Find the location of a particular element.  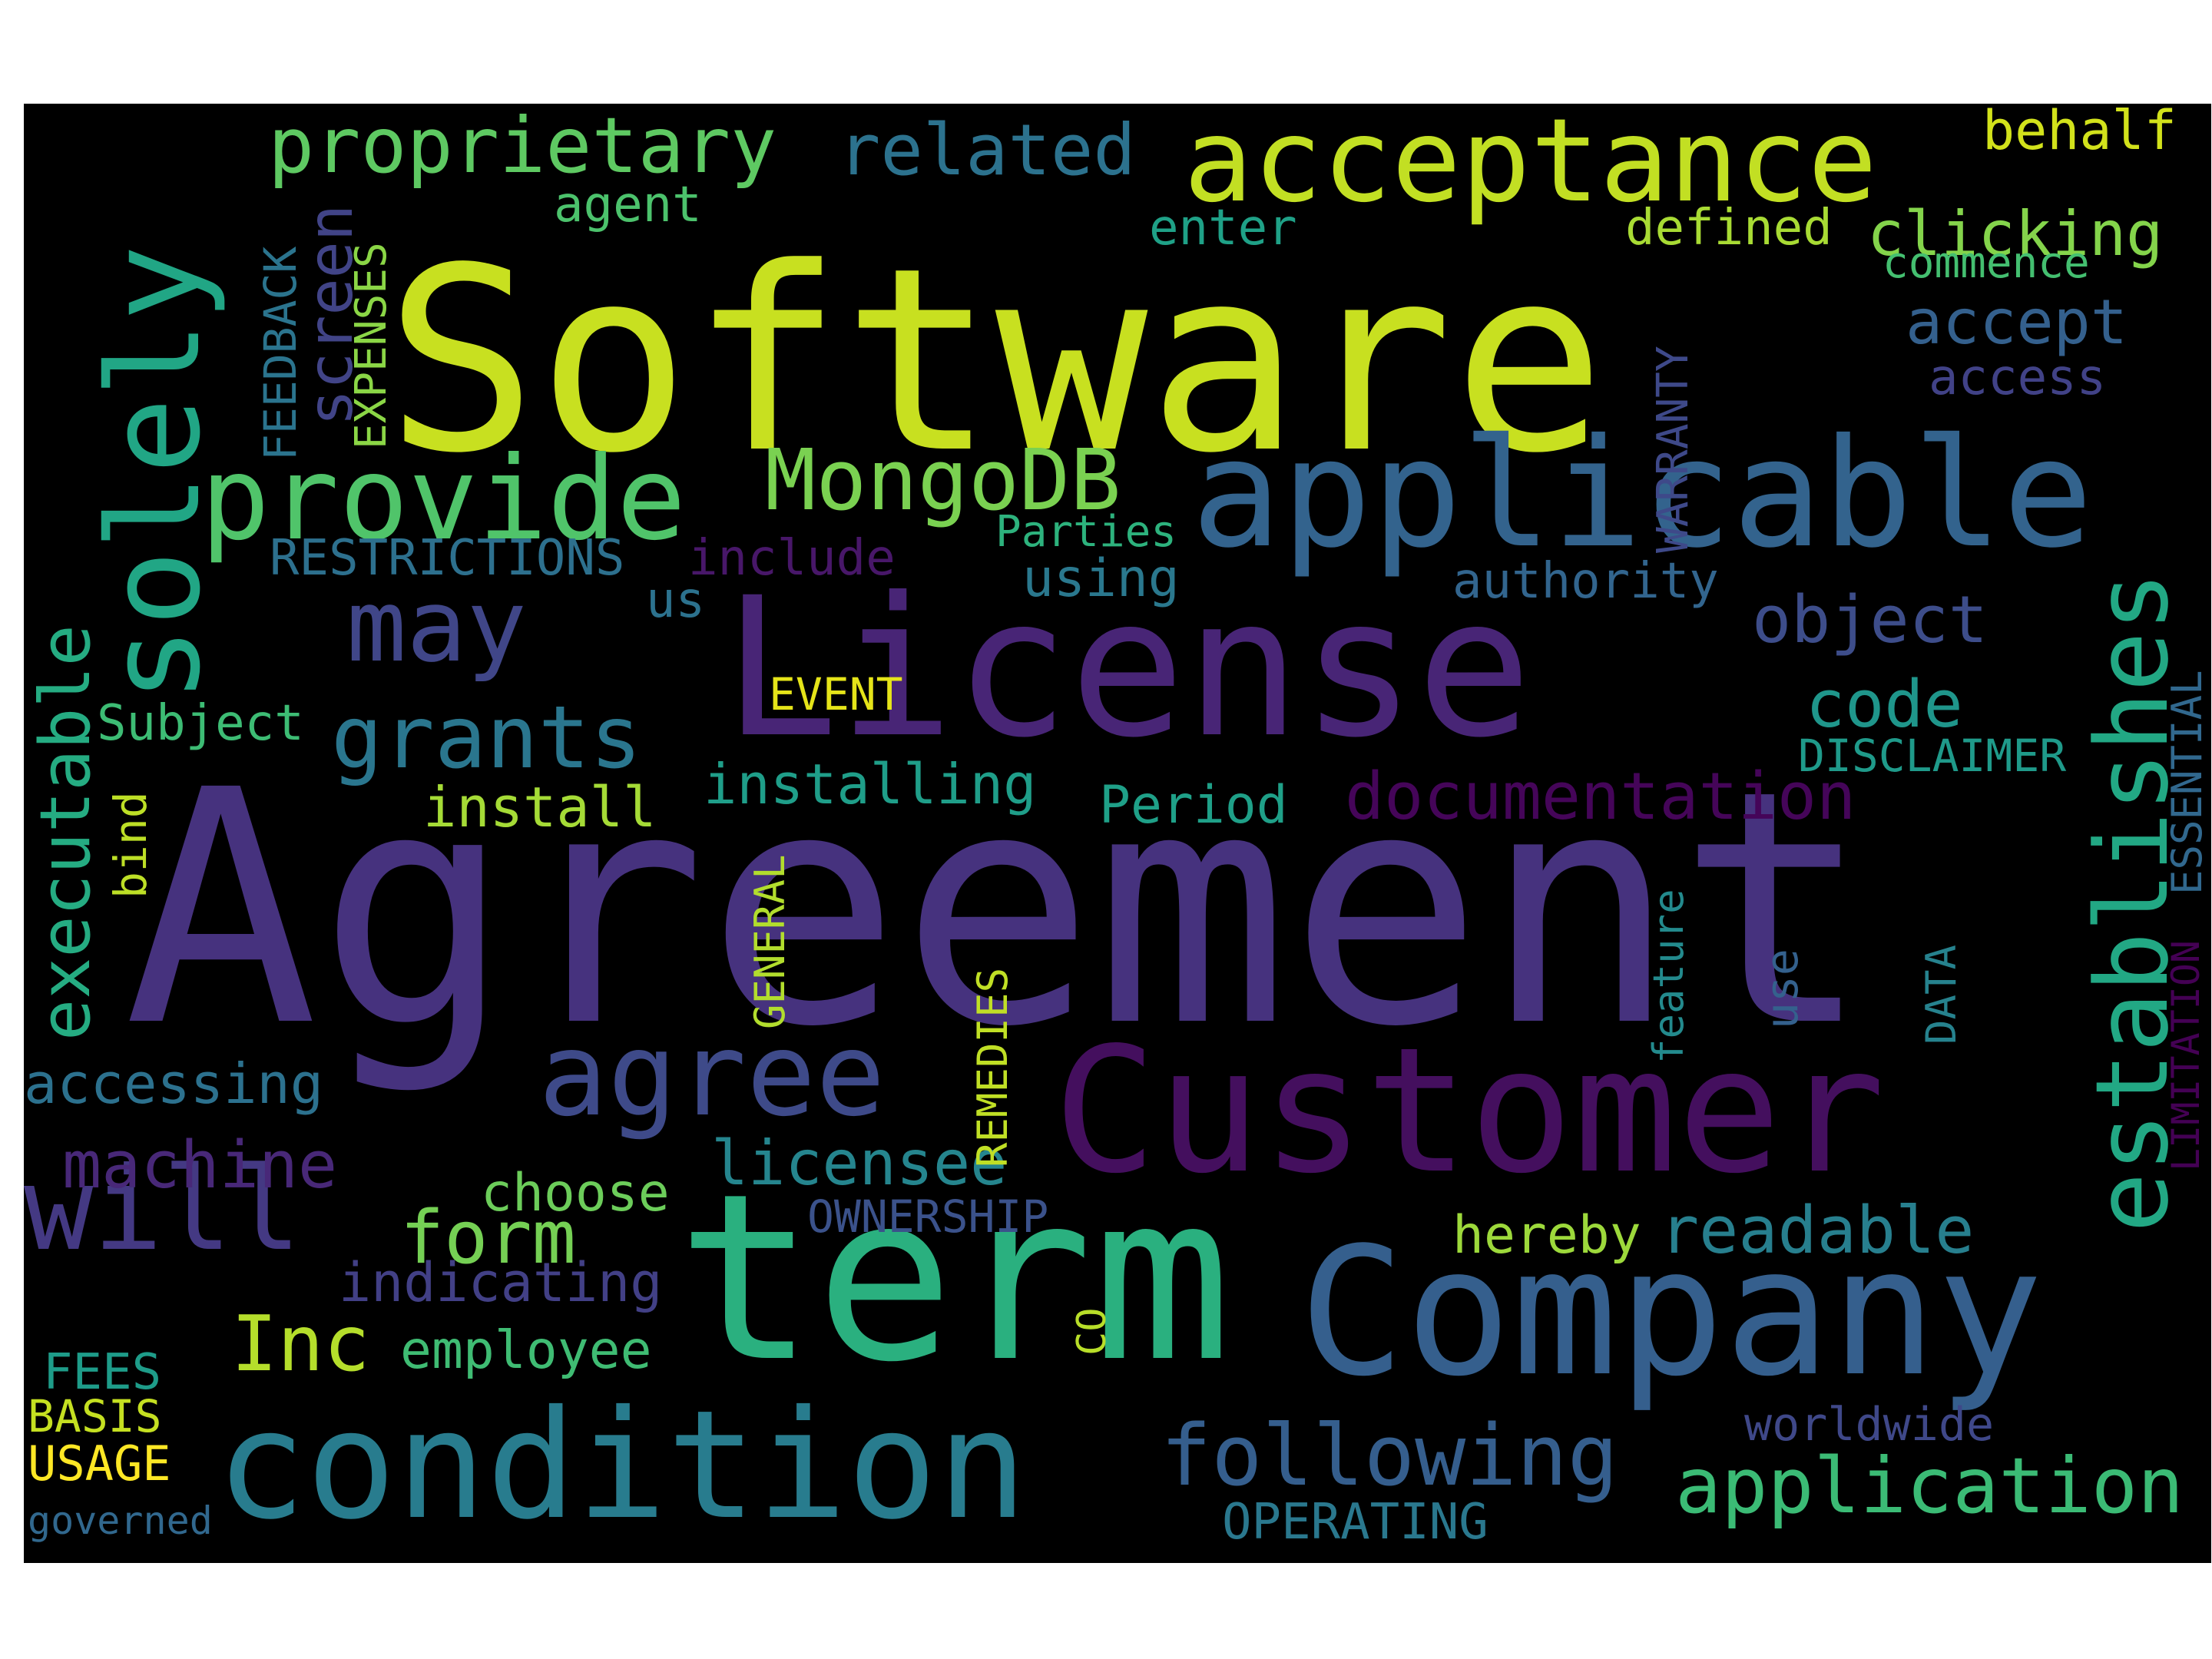

word: agree is located at coordinates (712, 1075).